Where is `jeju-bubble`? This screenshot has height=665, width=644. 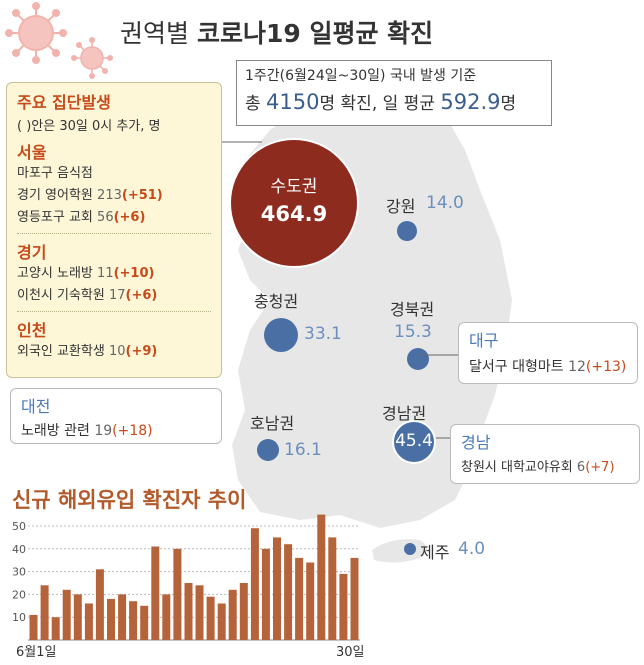
jeju-bubble is located at coordinates (410, 549).